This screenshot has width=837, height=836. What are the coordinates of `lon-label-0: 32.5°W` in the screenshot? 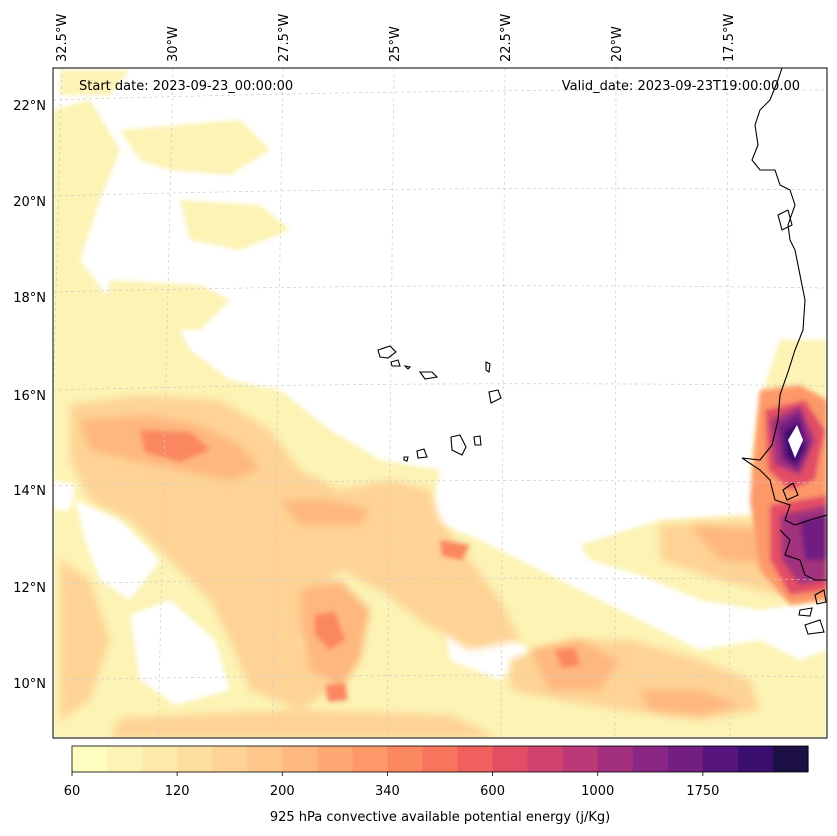 It's located at (62, 38).